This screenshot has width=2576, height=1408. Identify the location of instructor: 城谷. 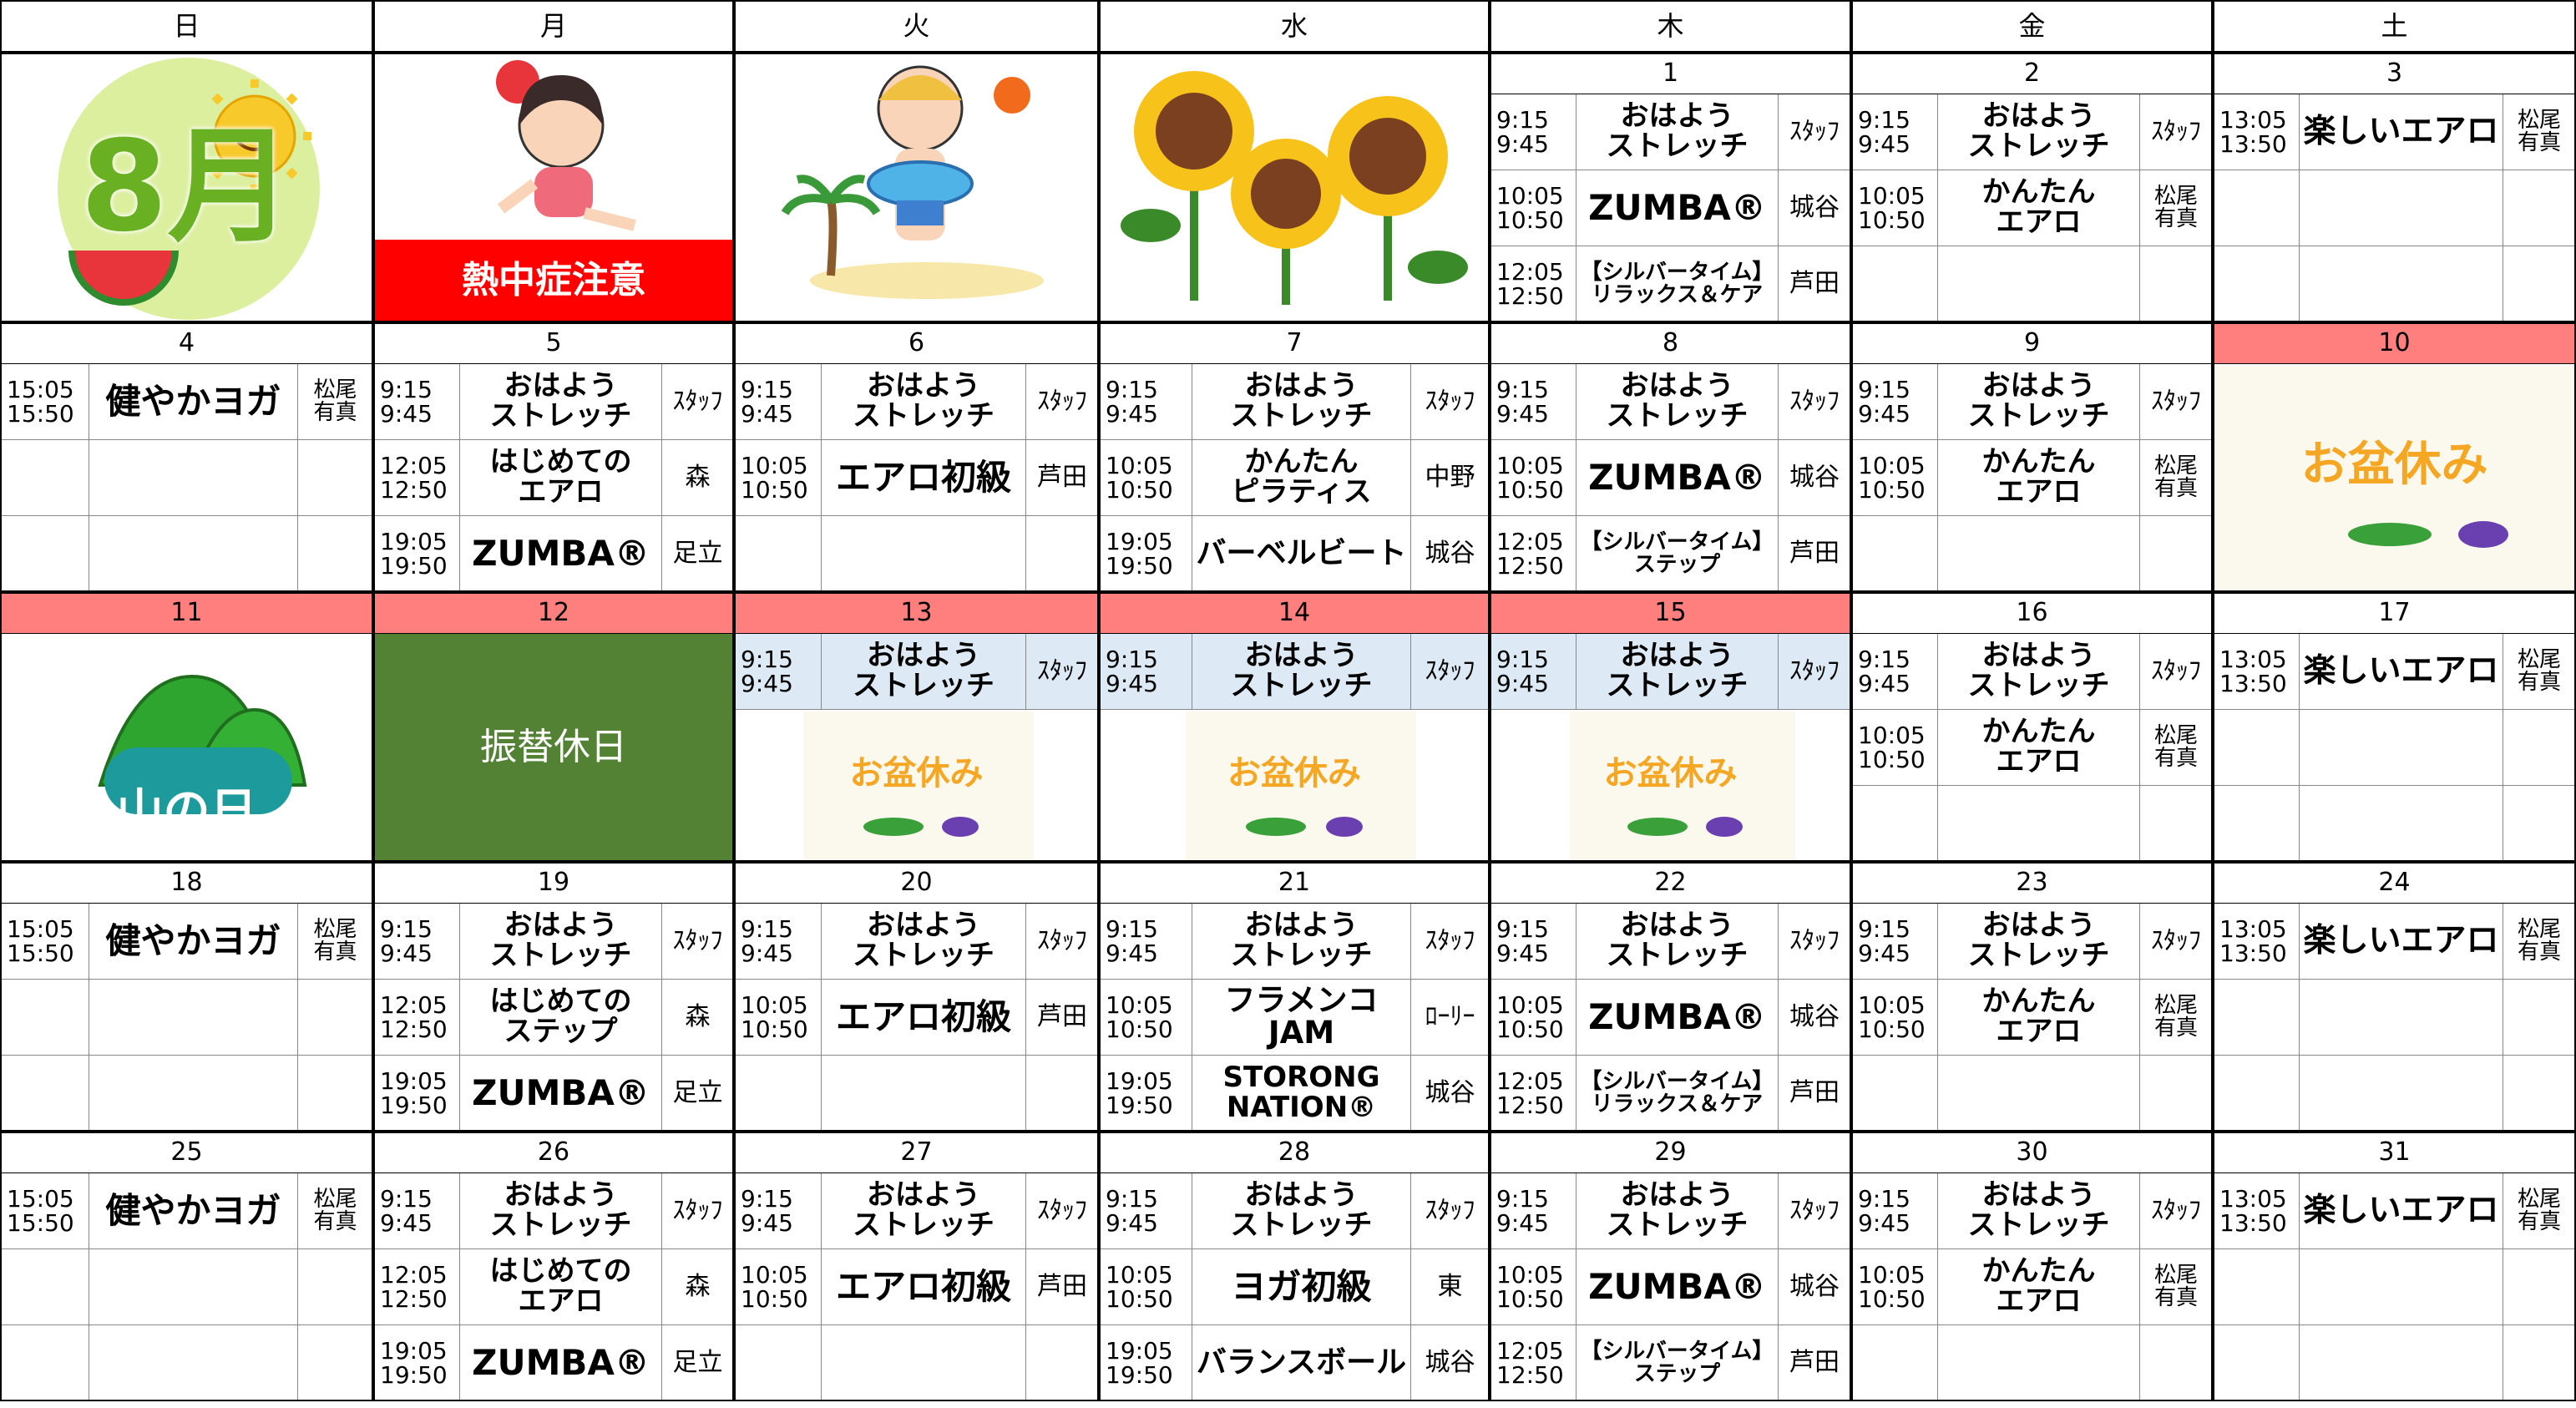
(1815, 1287).